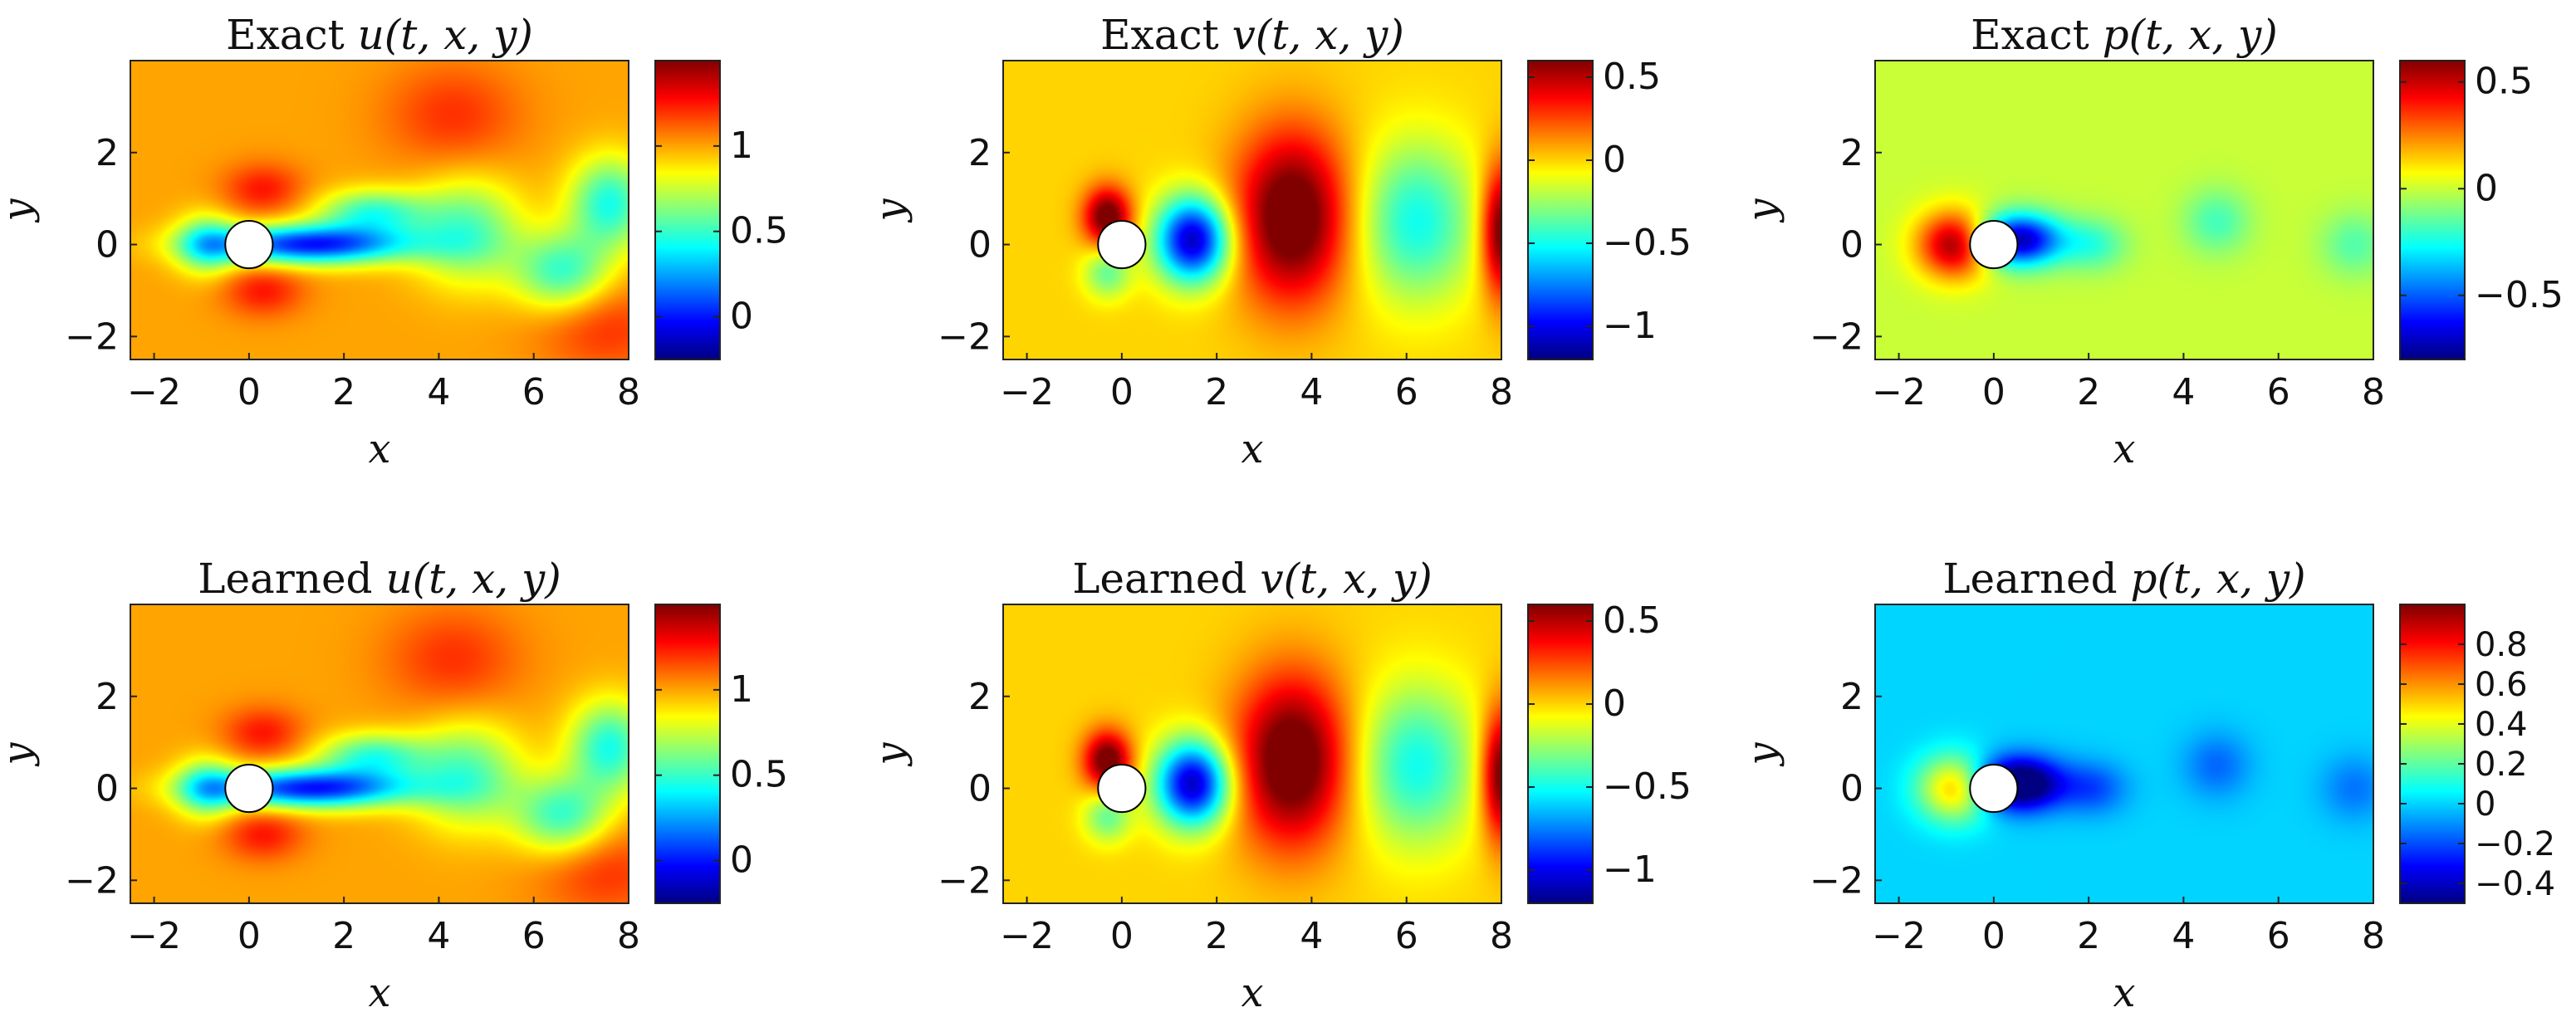 Image resolution: width=2576 pixels, height=1027 pixels. I want to click on panel-title: Learned u(t, x, y), so click(379, 579).